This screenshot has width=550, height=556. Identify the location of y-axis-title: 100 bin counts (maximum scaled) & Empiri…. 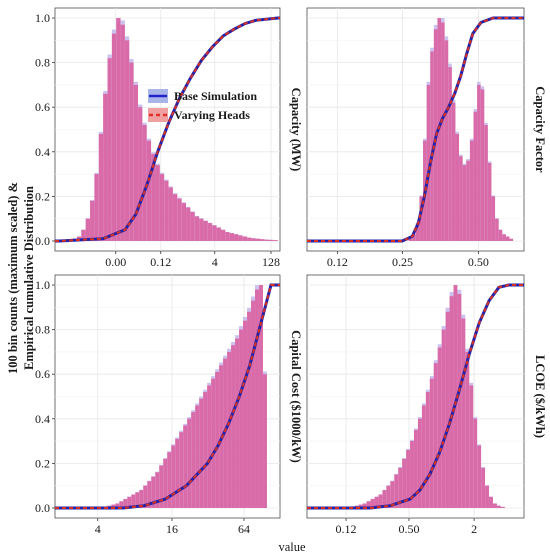
(21, 278).